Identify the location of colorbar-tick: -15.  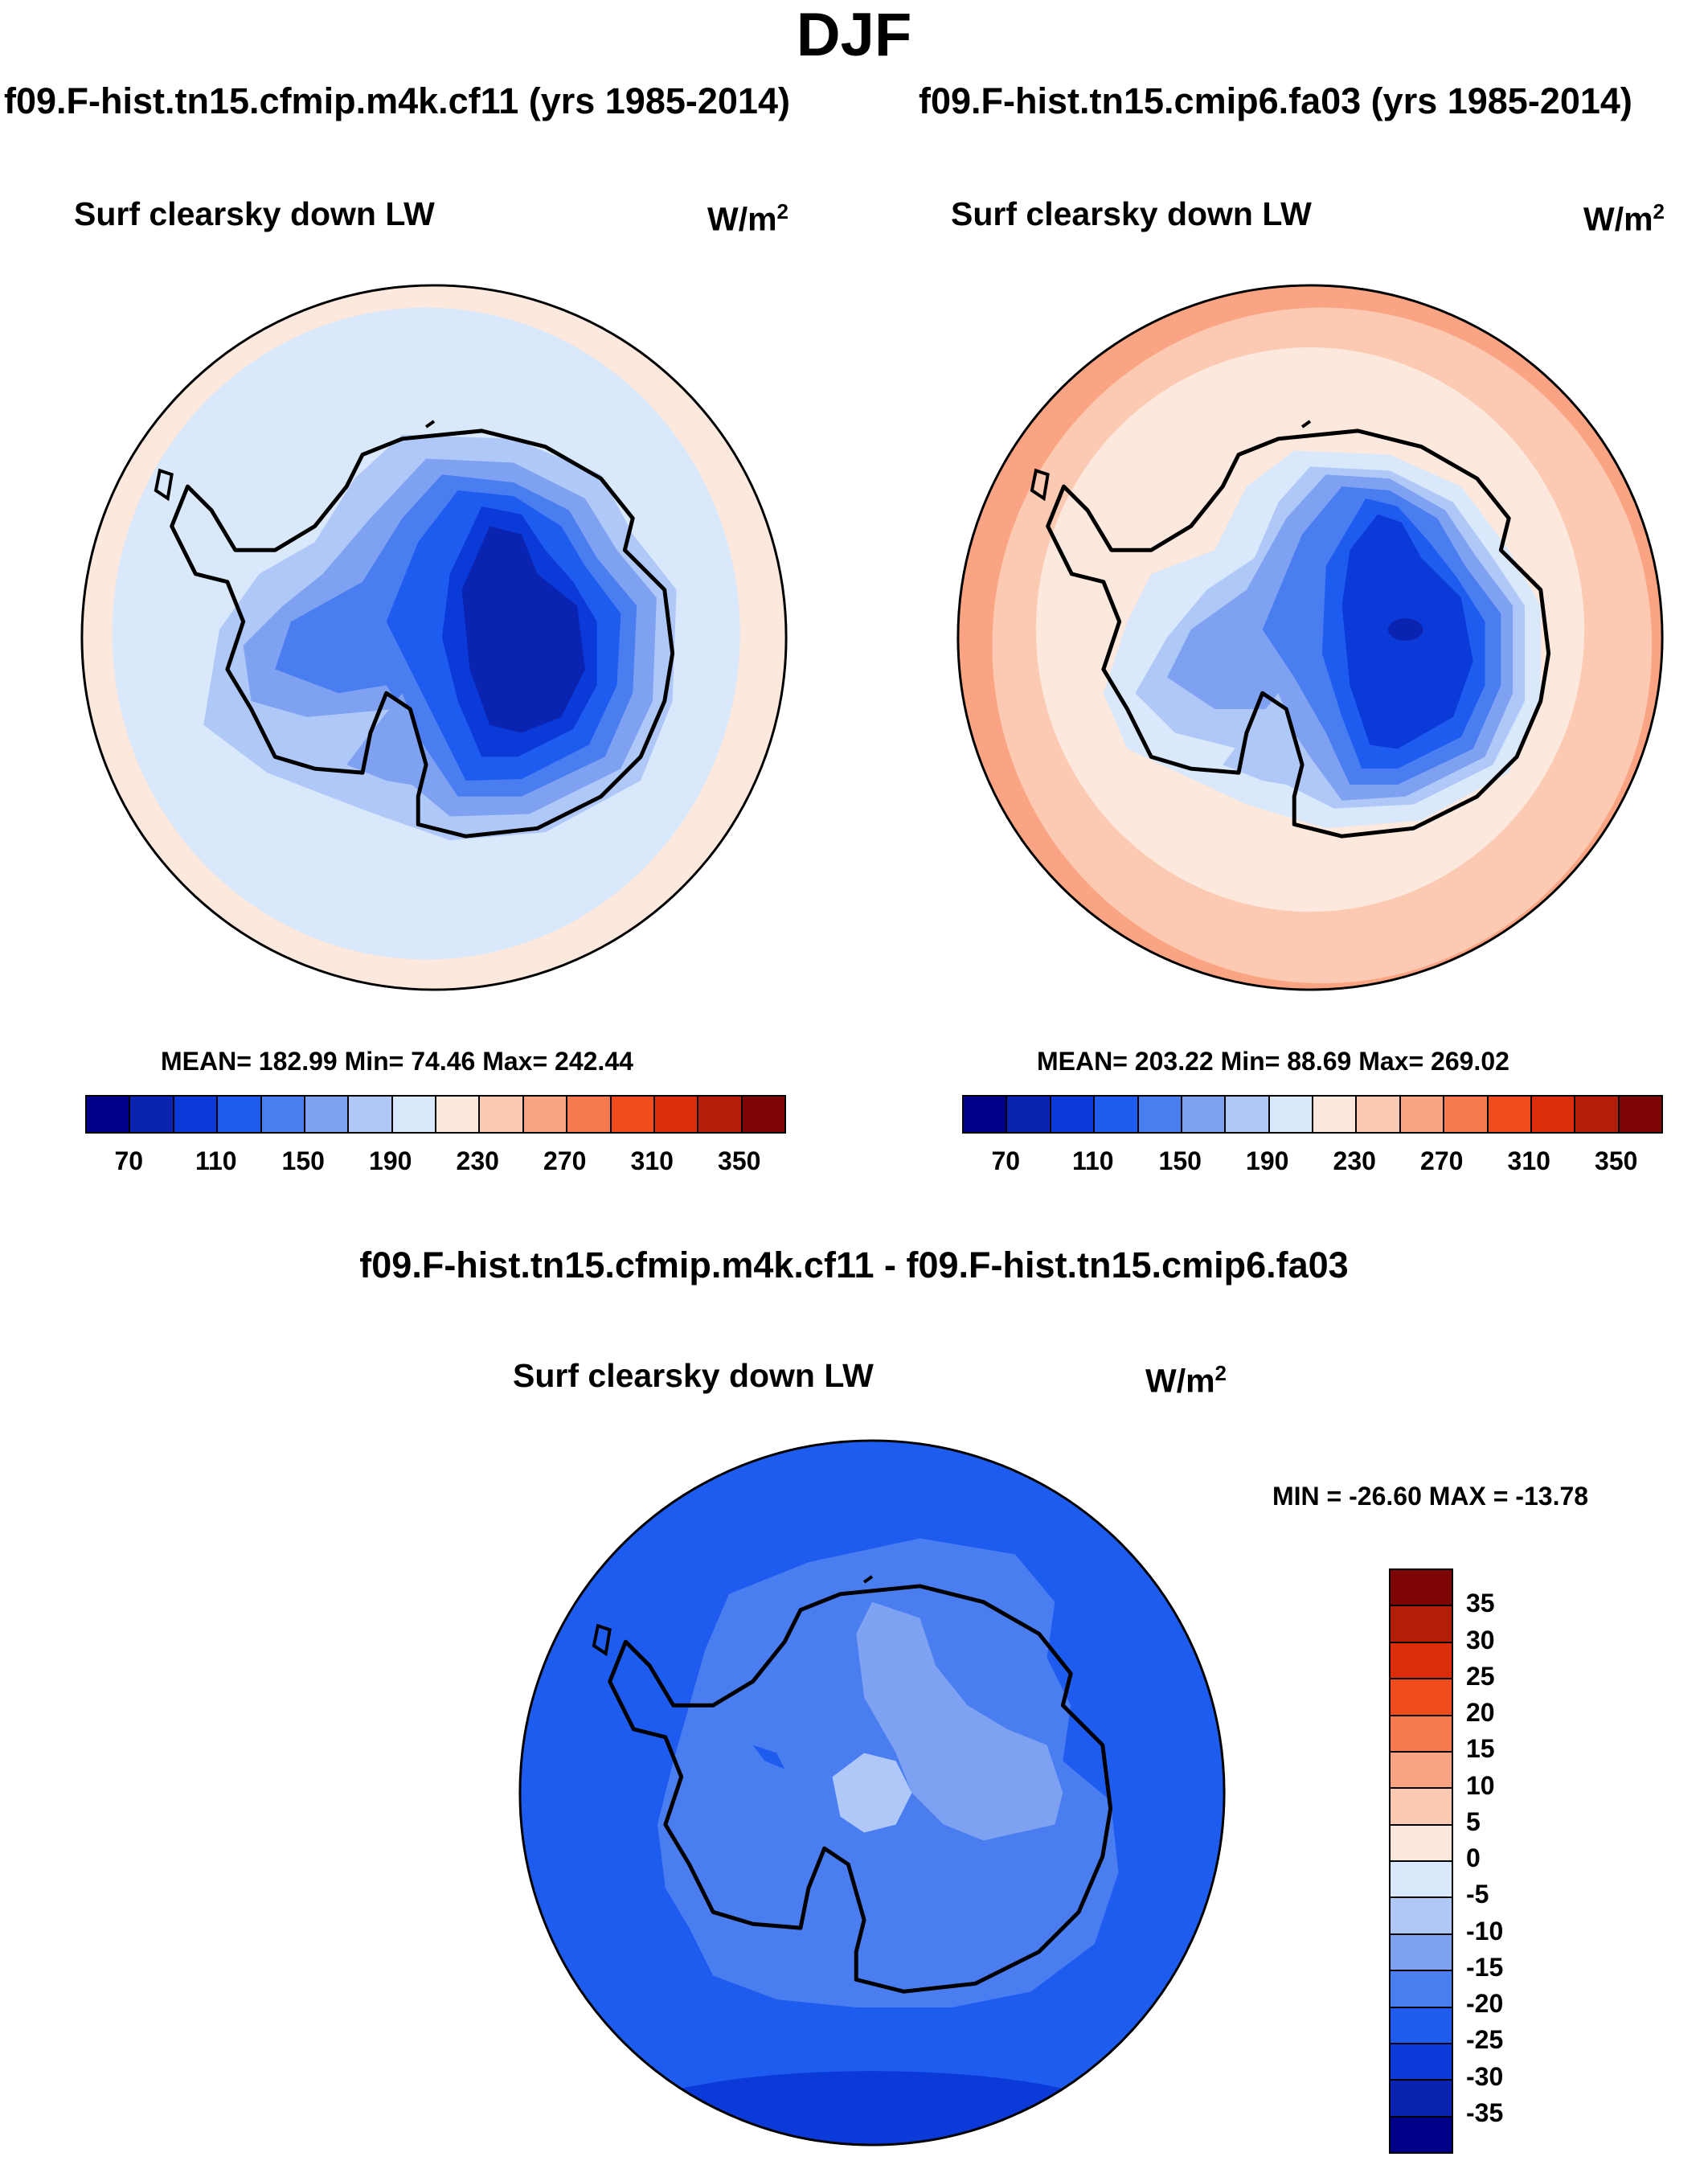
(1485, 1967).